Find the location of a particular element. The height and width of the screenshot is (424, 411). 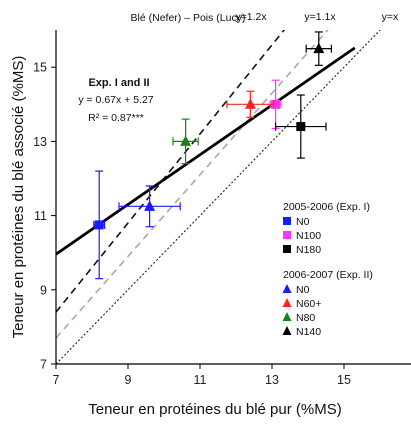

x-tick-label: 11 is located at coordinates (200, 380).